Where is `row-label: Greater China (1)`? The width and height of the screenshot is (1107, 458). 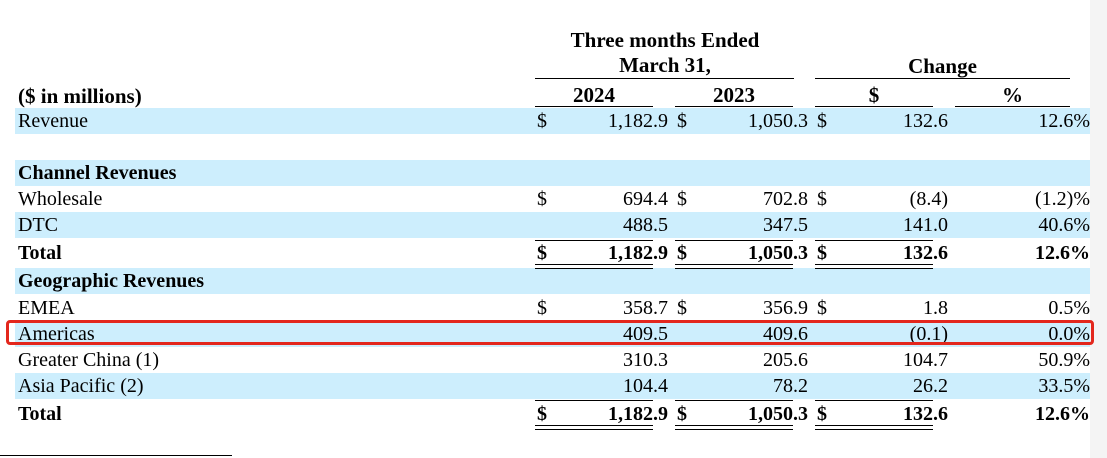
row-label: Greater China (1) is located at coordinates (89, 360).